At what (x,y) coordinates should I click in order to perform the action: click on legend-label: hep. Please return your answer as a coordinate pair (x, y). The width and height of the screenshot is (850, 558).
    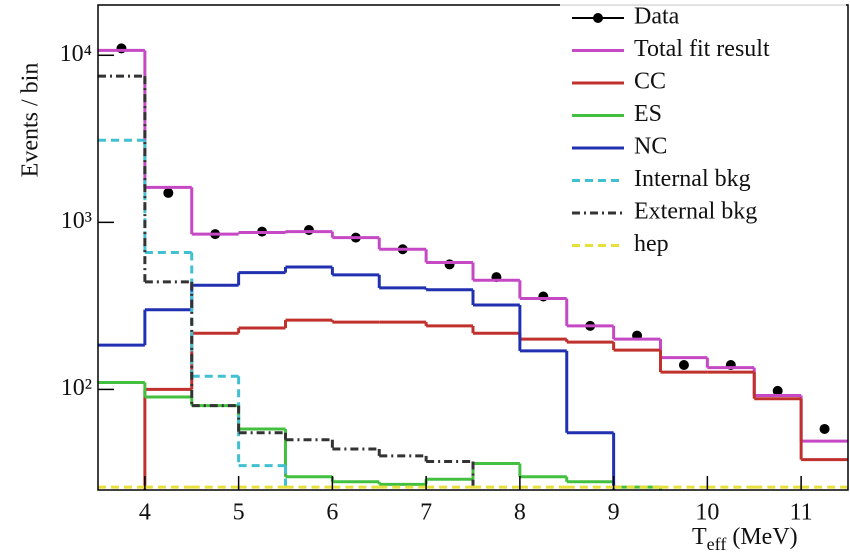
    Looking at the image, I should click on (651, 244).